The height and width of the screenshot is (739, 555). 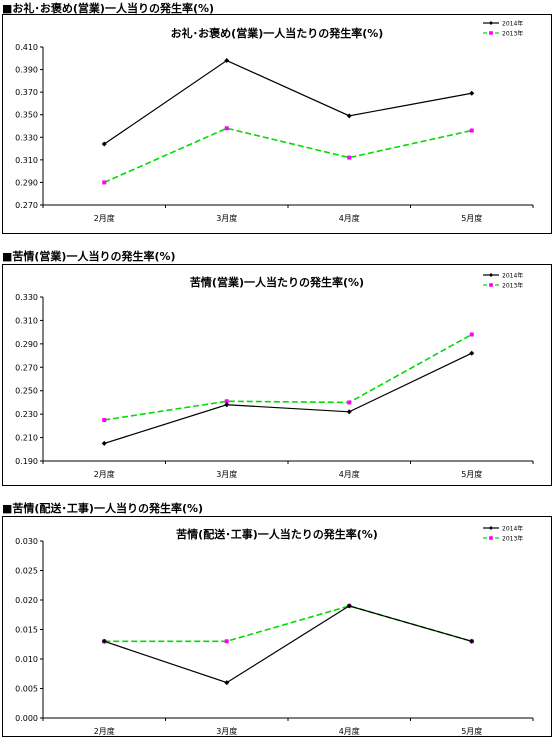 I want to click on y-tick-label: 0.005, so click(x=26, y=689).